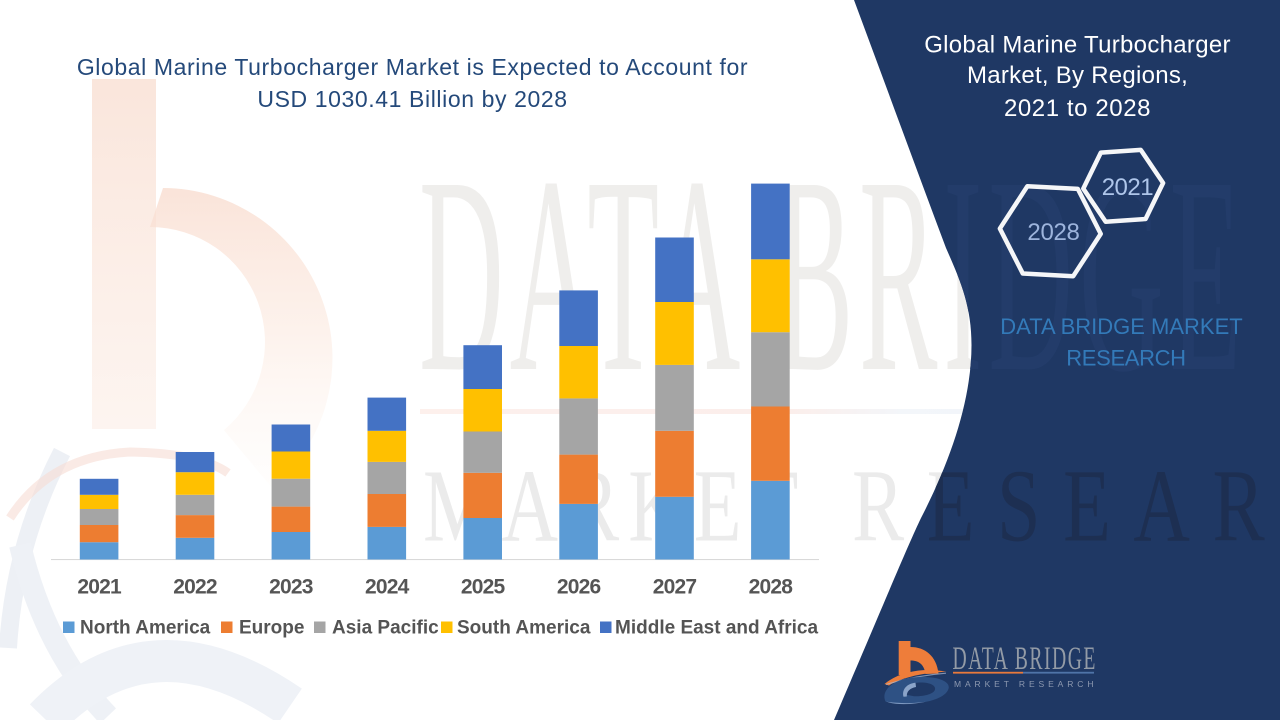  Describe the element at coordinates (1025, 684) in the screenshot. I see `svg-text: MARKET RESEARCH` at that location.